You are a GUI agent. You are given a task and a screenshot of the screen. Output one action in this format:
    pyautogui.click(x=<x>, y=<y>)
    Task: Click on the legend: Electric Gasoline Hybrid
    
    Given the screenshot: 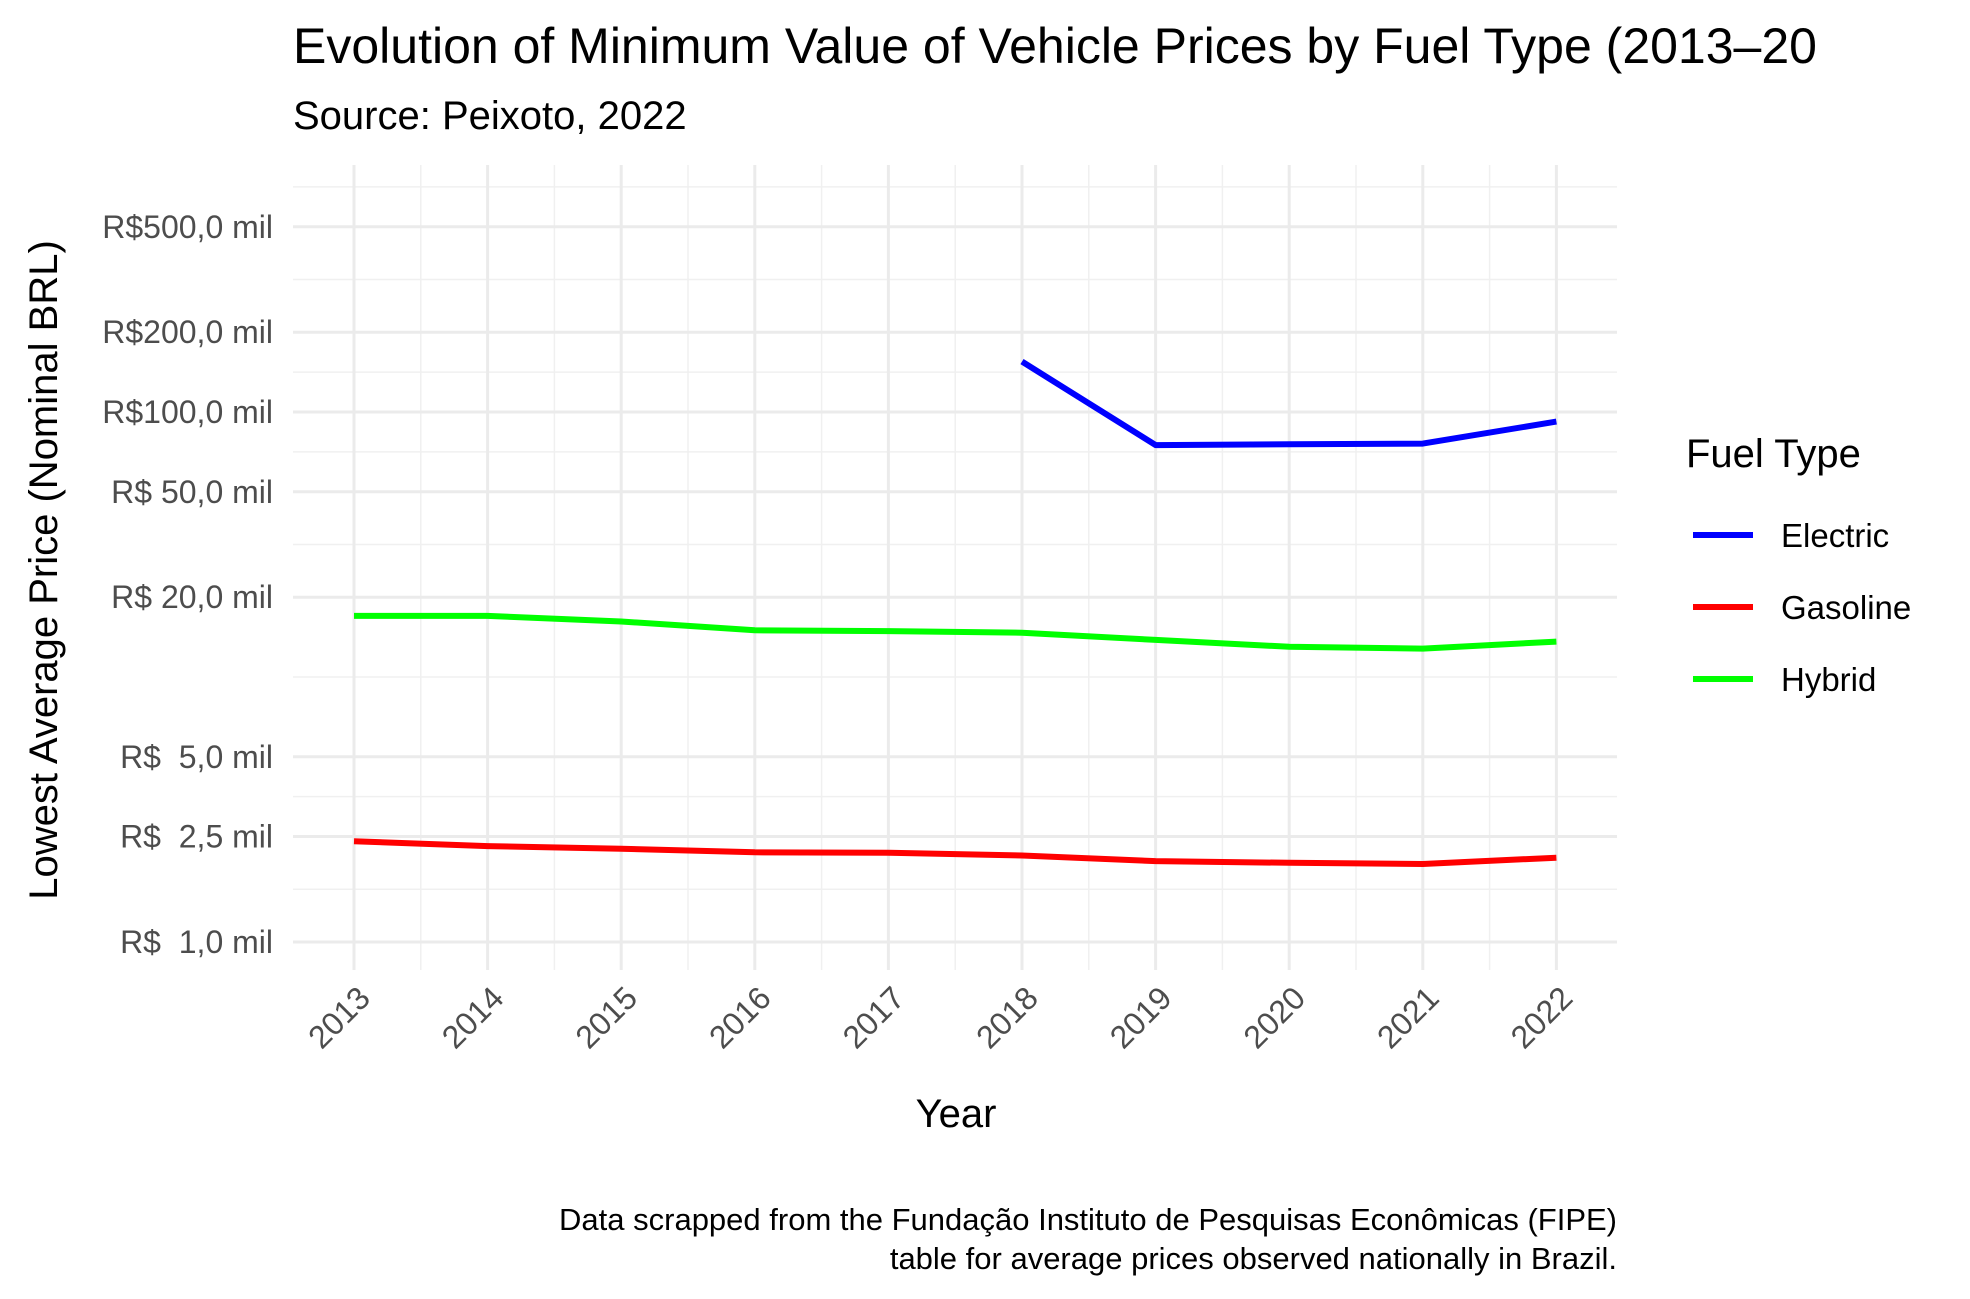 What is the action you would take?
    pyautogui.click(x=1802, y=607)
    